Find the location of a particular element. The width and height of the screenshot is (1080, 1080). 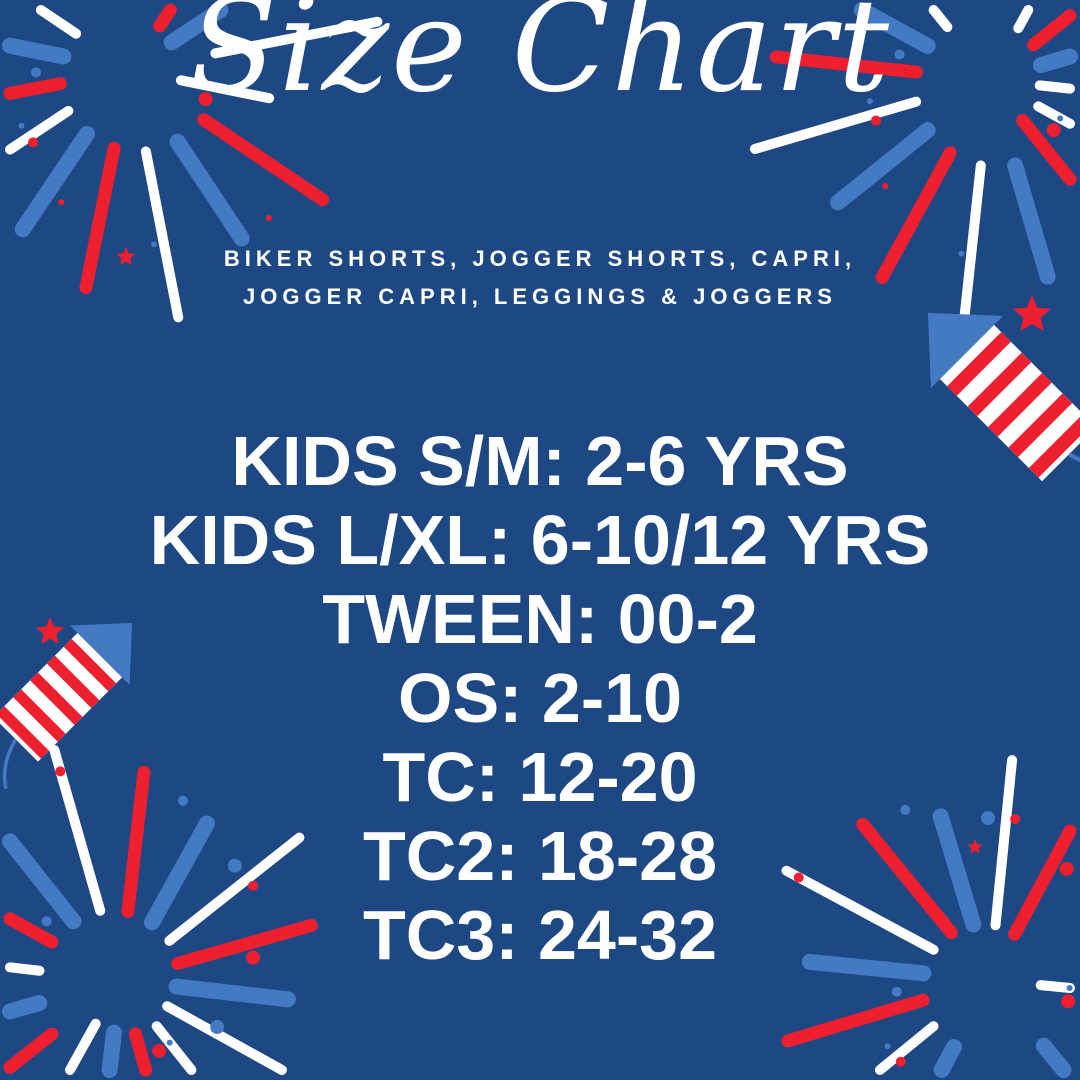

size-item: KIDS L/XL: 6-10/12 YRS is located at coordinates (540, 540).